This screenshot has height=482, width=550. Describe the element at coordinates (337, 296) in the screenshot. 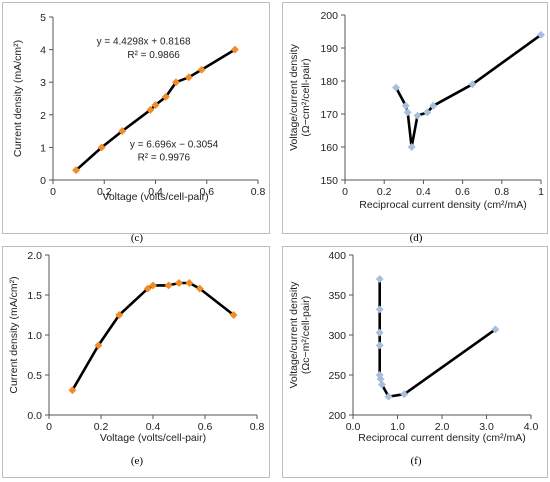

I see `y-tick-label: 350` at that location.